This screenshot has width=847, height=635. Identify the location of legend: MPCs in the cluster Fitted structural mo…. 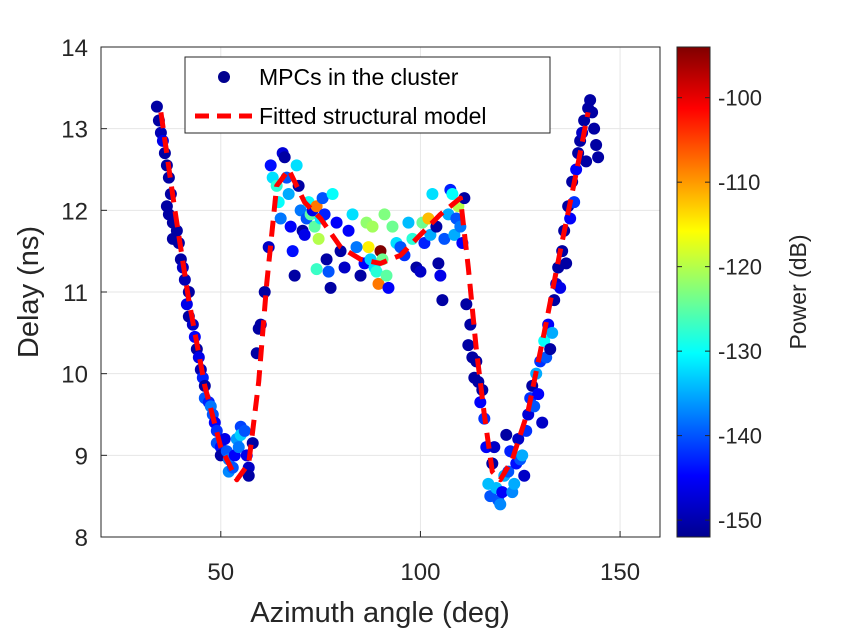
(367, 95).